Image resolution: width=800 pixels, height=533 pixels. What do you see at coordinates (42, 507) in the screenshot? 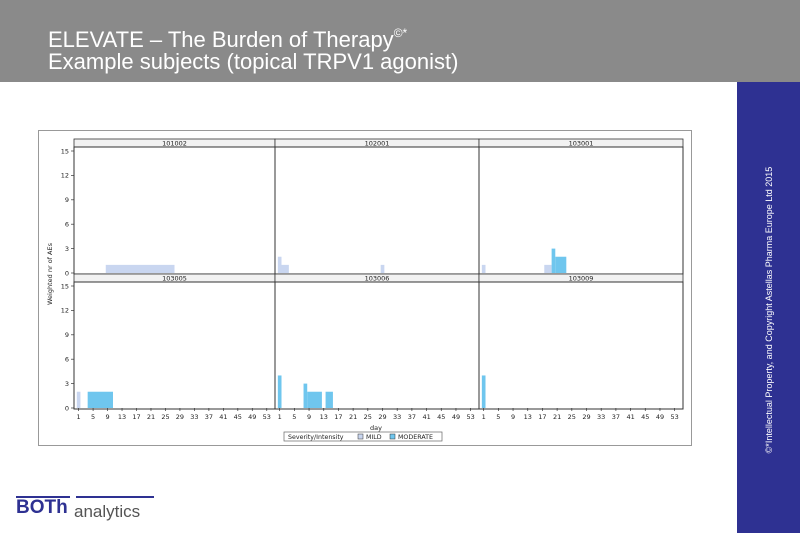
I see `logo-both-text: BOTh` at bounding box center [42, 507].